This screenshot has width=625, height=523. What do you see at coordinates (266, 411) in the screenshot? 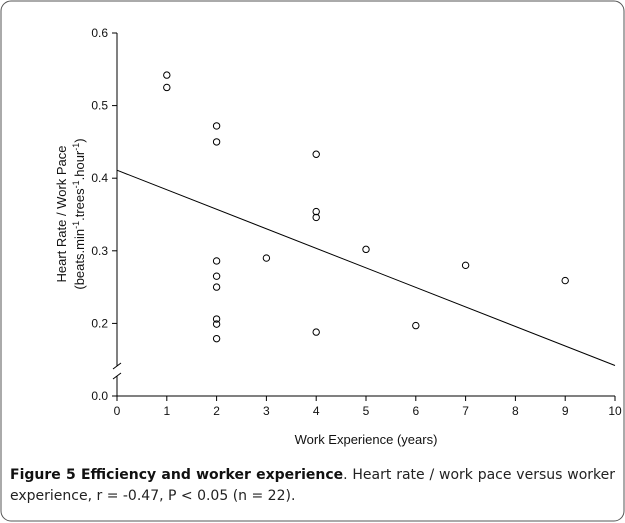
I see `x-tick-label: 3` at bounding box center [266, 411].